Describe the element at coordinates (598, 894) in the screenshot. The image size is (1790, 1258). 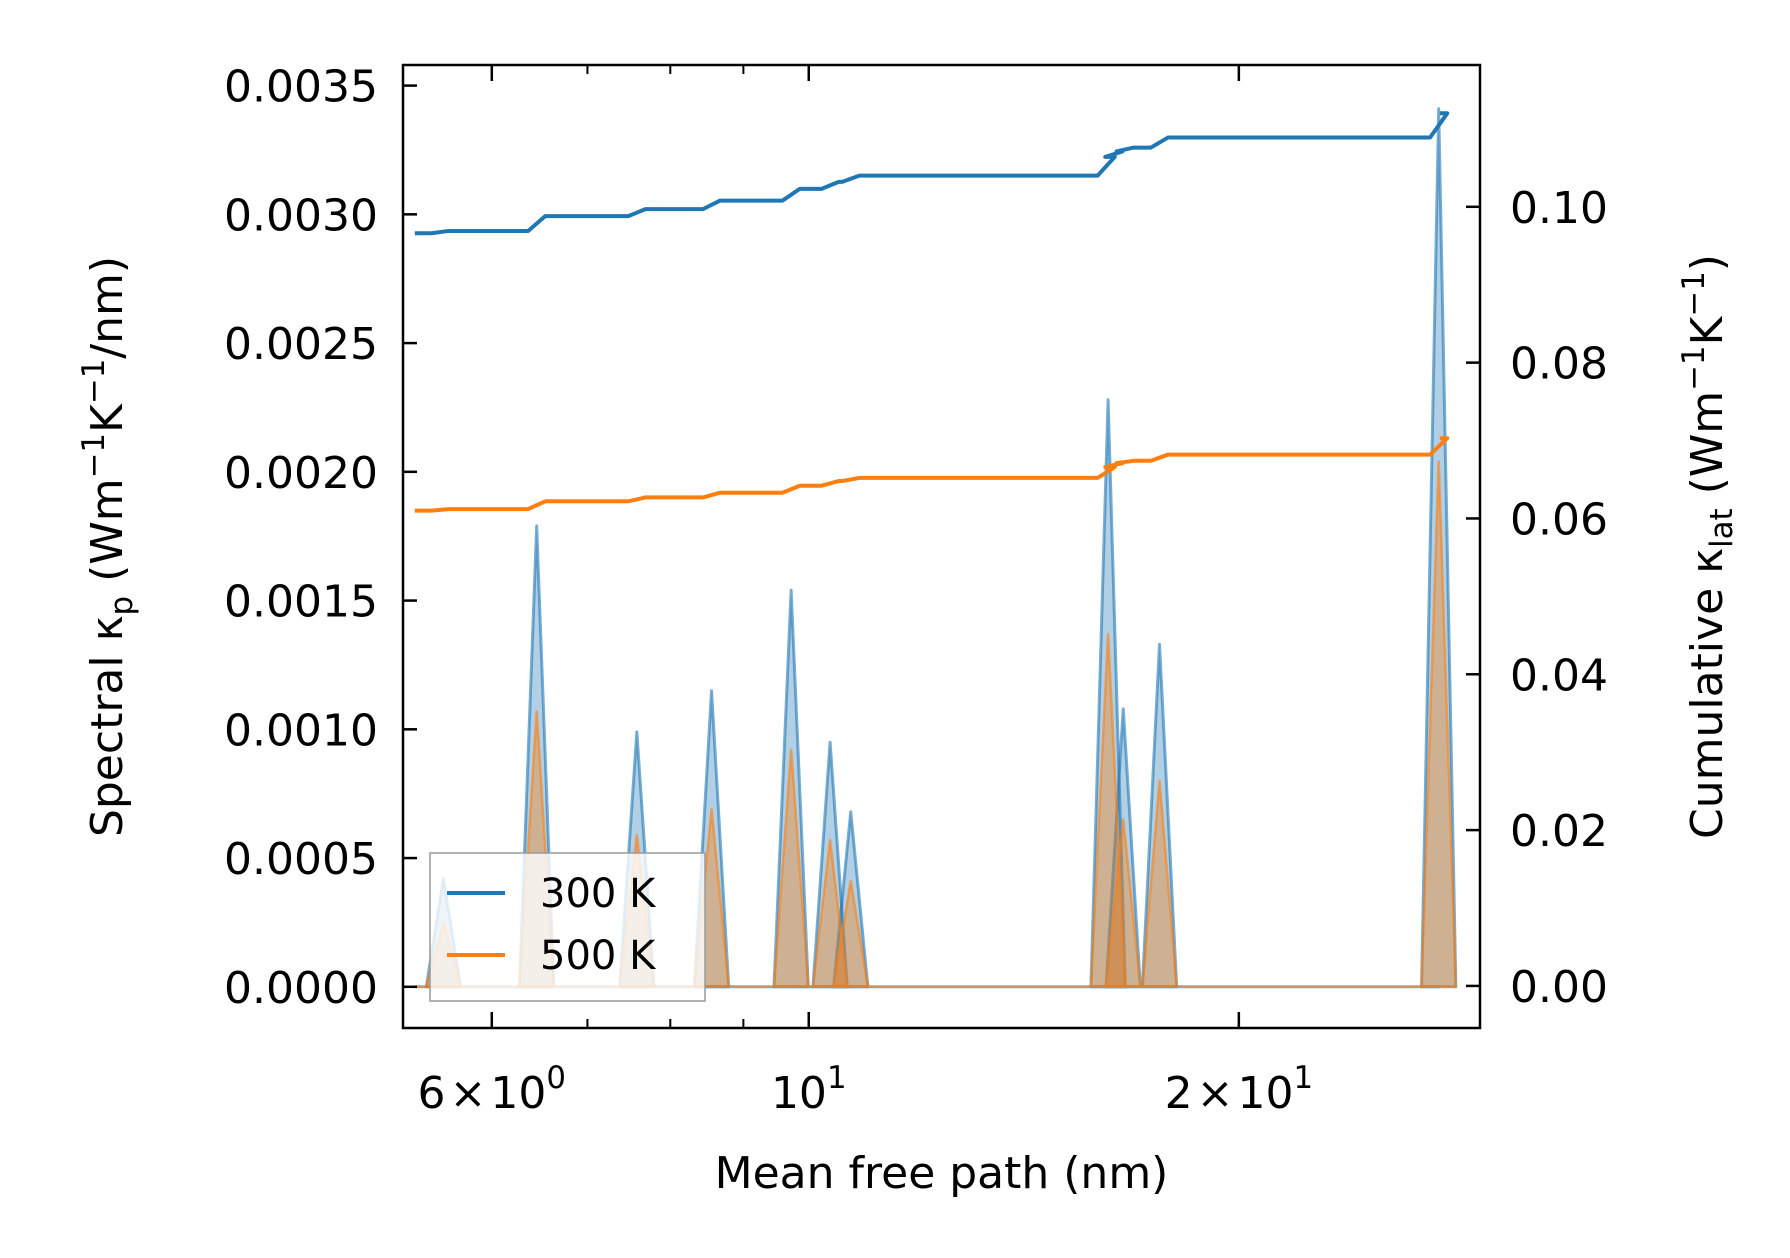
I see `legend-label: 300 K` at that location.